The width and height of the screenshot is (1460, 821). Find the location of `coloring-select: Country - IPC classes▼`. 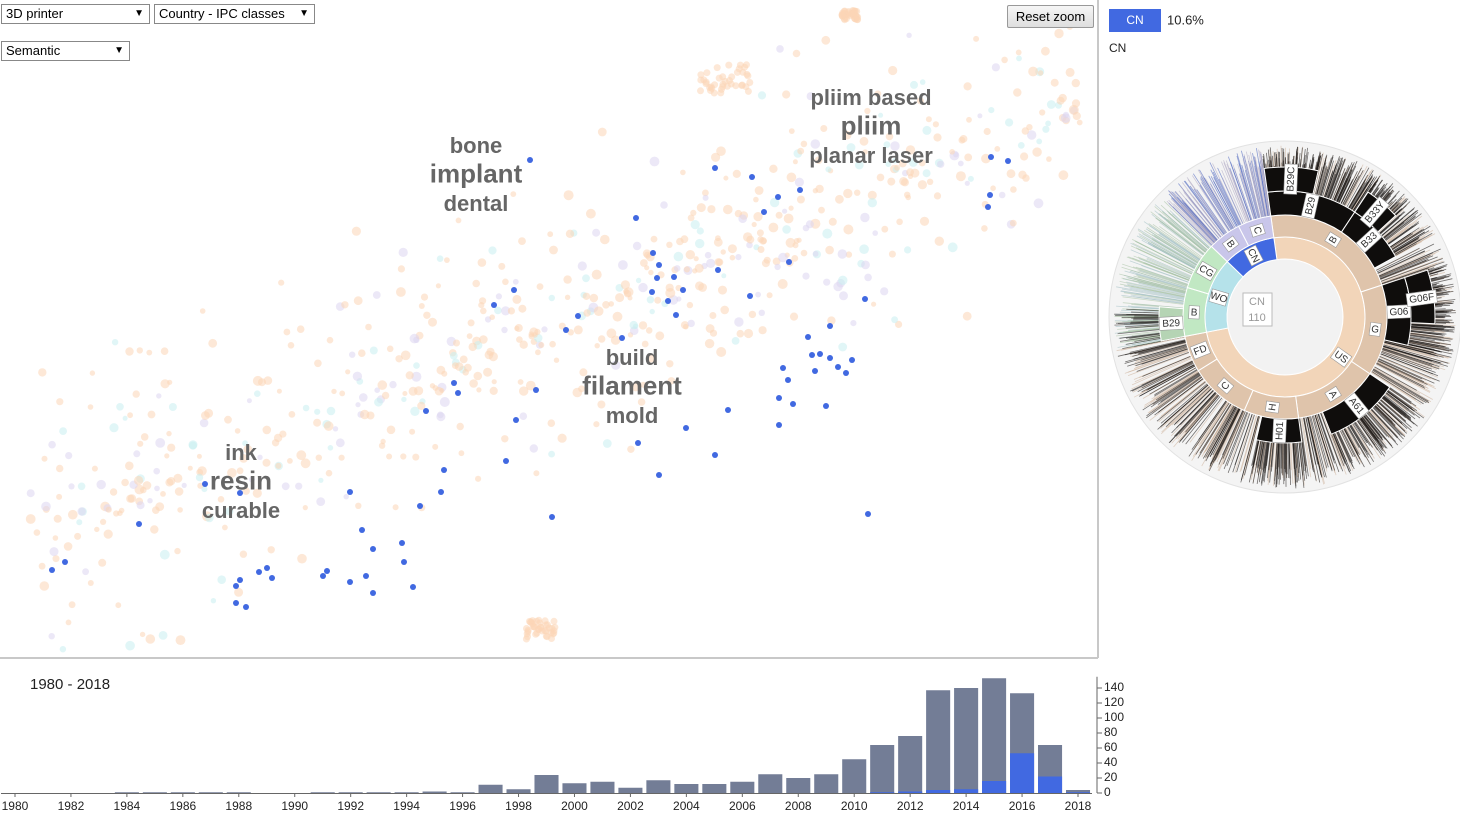

coloring-select: Country - IPC classes▼ is located at coordinates (234, 14).